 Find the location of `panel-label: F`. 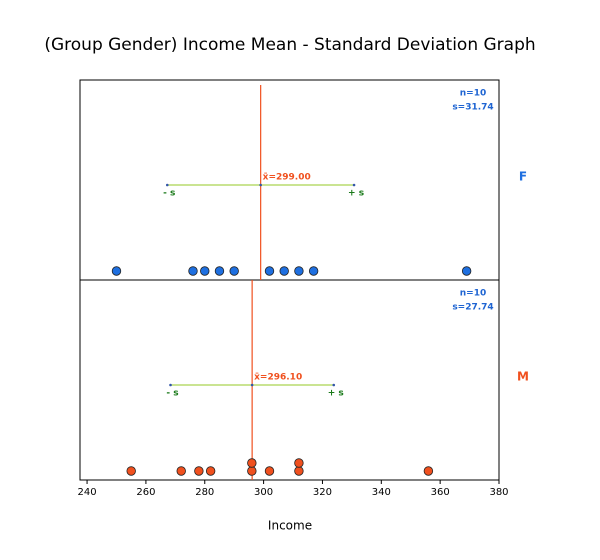

panel-label: F is located at coordinates (523, 177).